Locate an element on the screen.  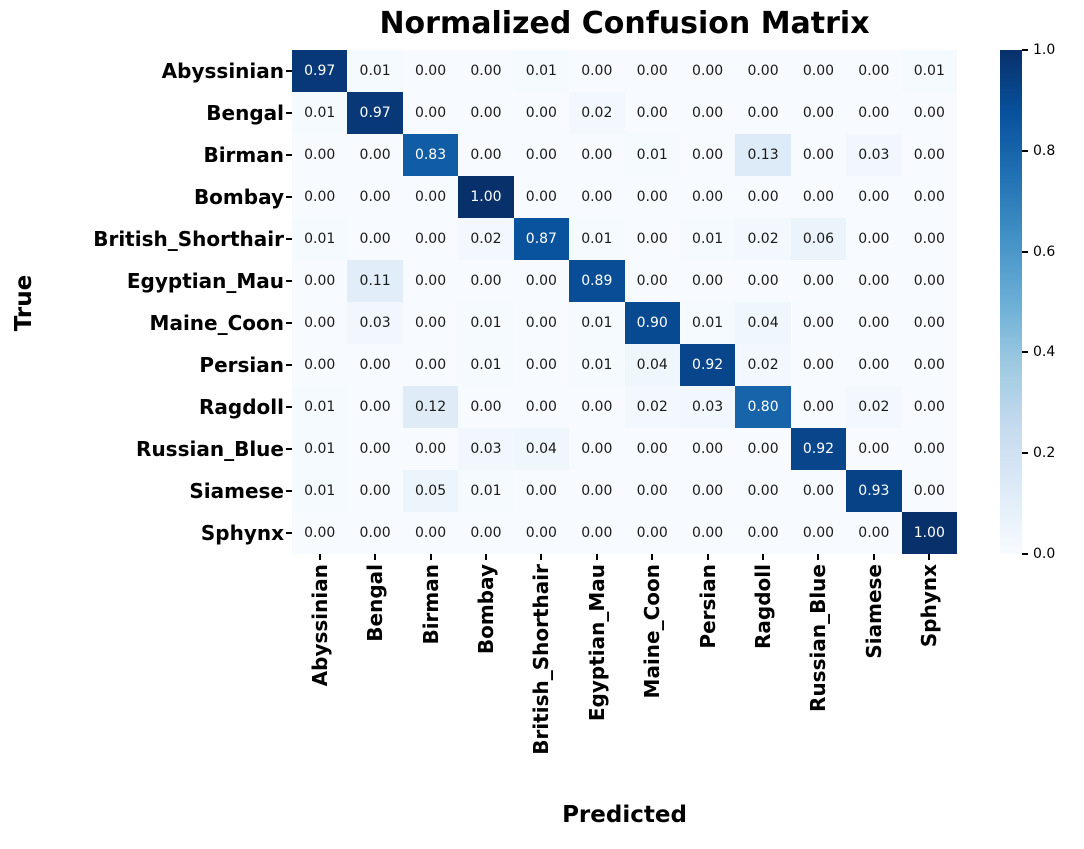
x-tick-label: Bengal is located at coordinates (375, 603).